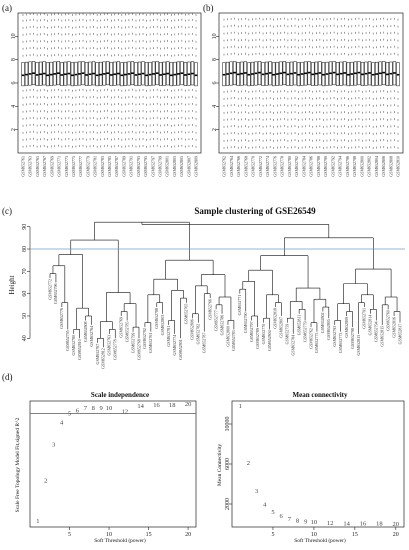 The image size is (409, 550). I want to click on y-tick-label: 2000, so click(228, 504).